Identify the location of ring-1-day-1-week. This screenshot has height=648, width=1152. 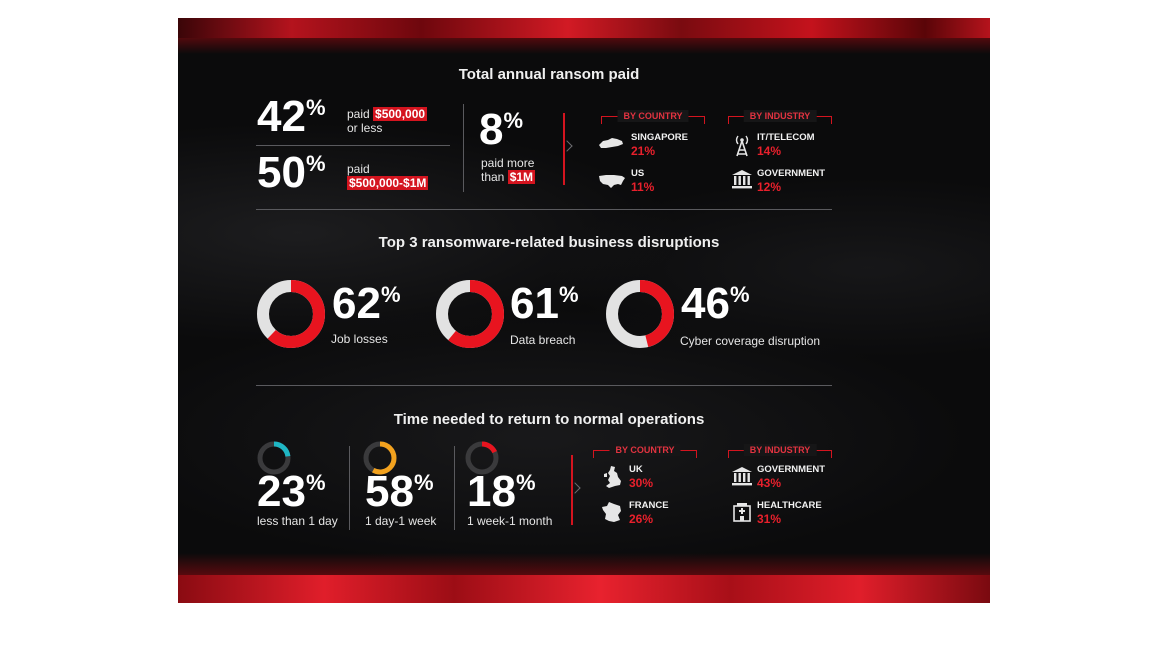
(380, 458).